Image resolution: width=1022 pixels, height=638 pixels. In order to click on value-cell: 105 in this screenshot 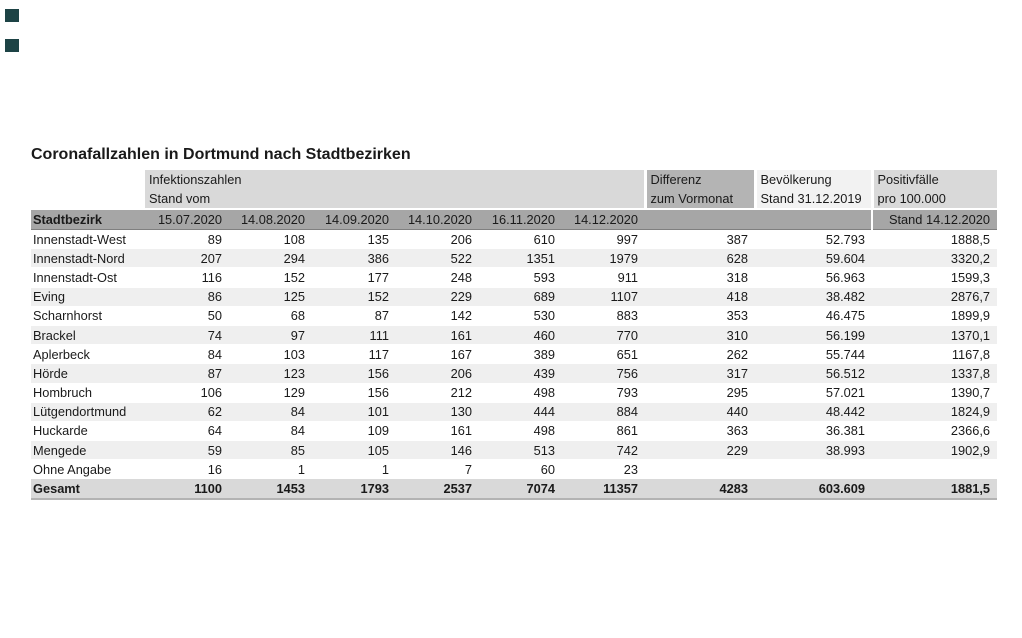, I will do `click(354, 450)`.